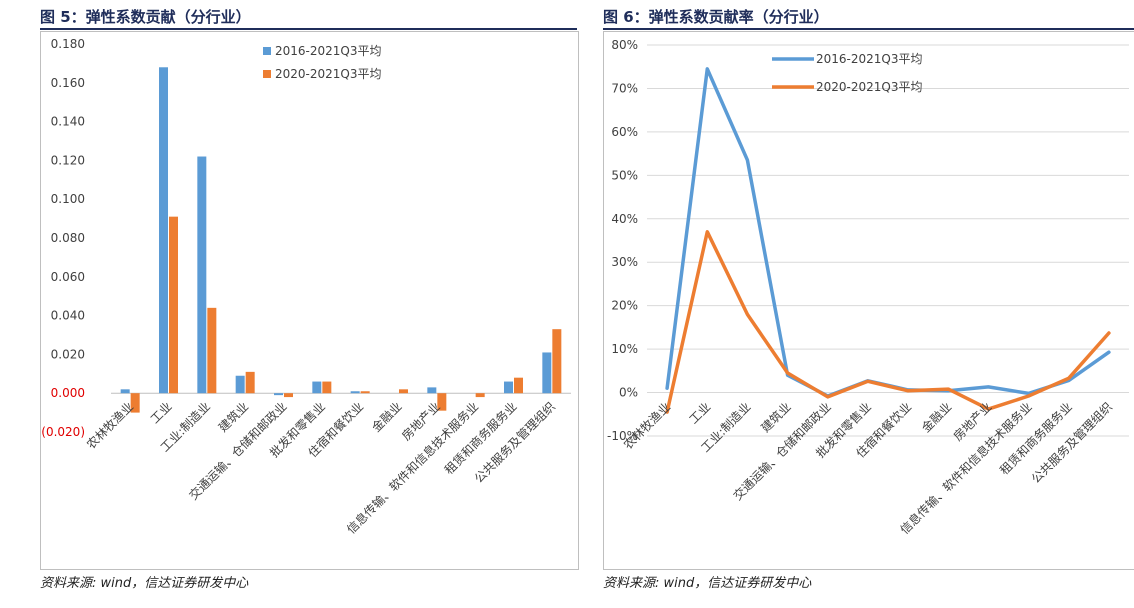 This screenshot has width=1134, height=608. What do you see at coordinates (624, 349) in the screenshot?
I see `y-tick-label: 10%` at bounding box center [624, 349].